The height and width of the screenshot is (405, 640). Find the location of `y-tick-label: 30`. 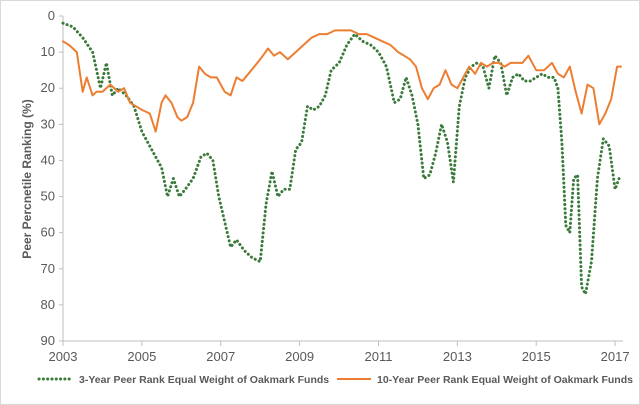

y-tick-label: 30 is located at coordinates (48, 123).